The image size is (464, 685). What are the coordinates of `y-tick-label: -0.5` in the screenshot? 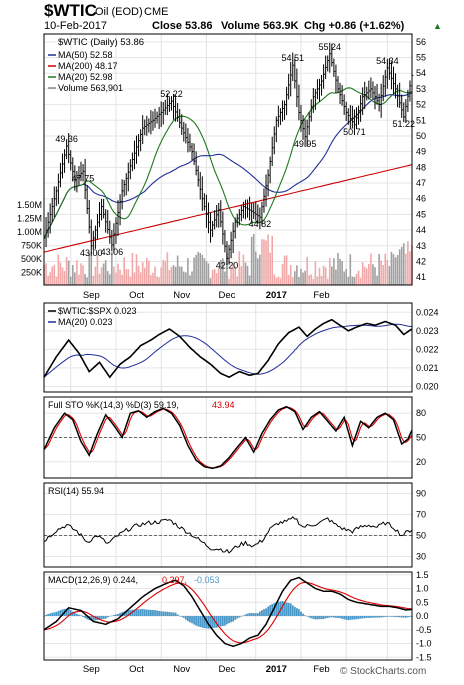 It's located at (424, 630).